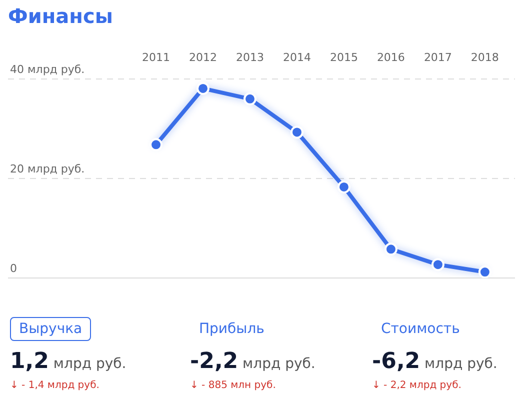 The image size is (526, 413). Describe the element at coordinates (250, 57) in the screenshot. I see `x-tick-label: 2013` at that location.